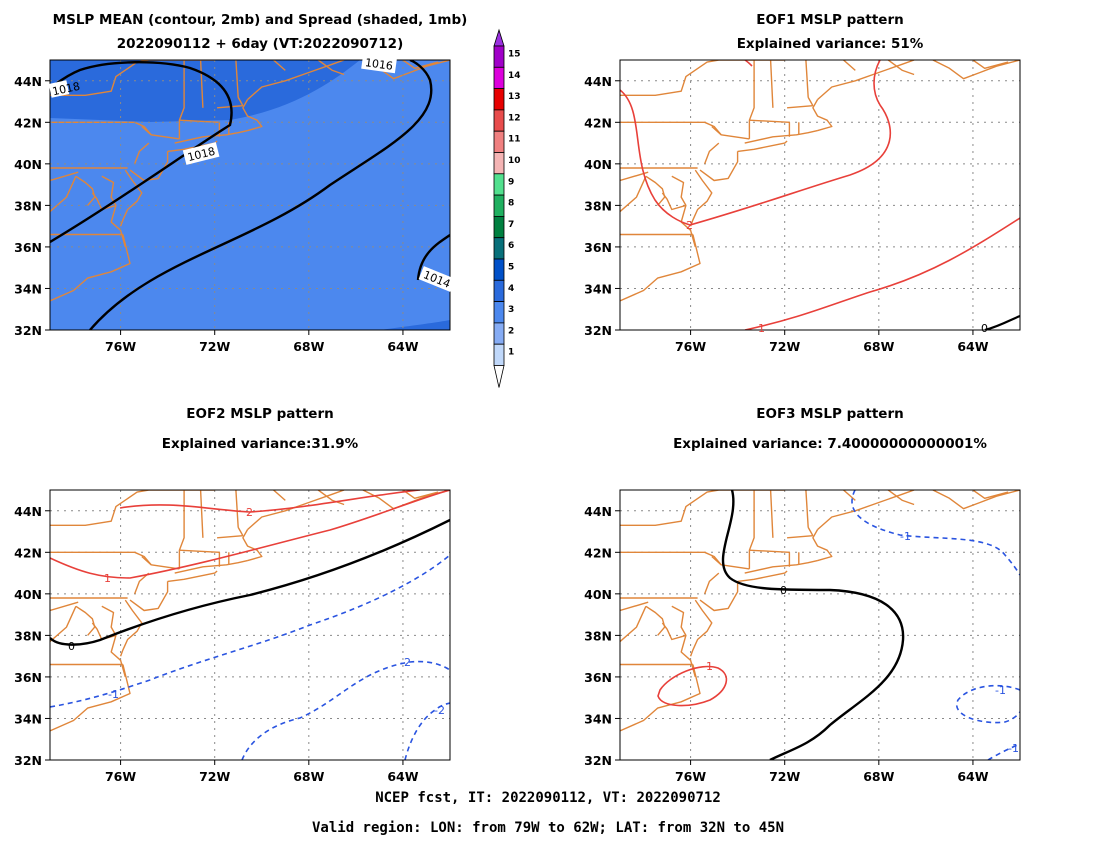 Image resolution: width=1100 pixels, height=850 pixels. What do you see at coordinates (113, 694) in the screenshot?
I see `eof2-contour-label: -1` at bounding box center [113, 694].